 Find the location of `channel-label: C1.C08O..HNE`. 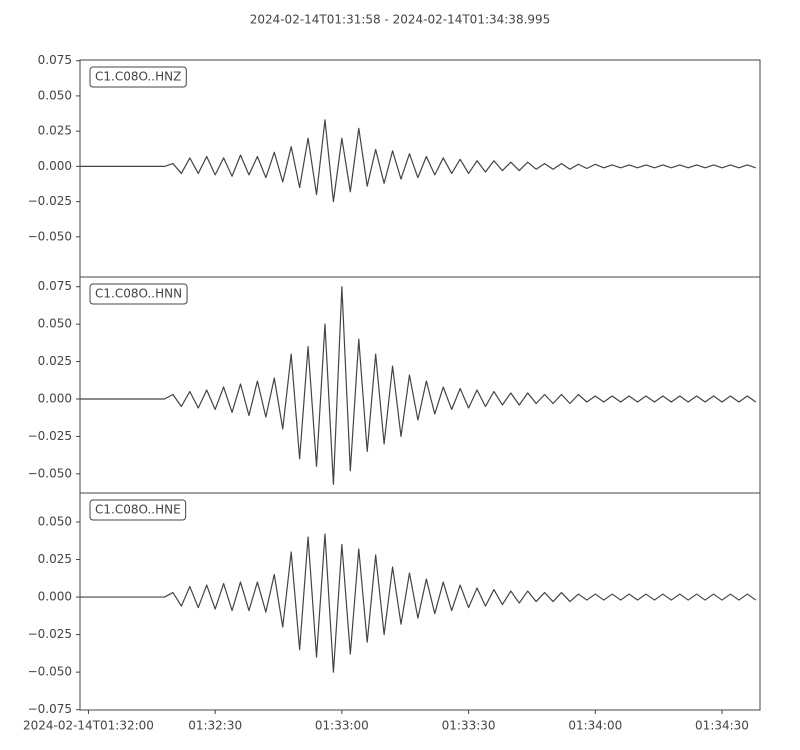

channel-label: C1.C08O..HNE is located at coordinates (138, 510).